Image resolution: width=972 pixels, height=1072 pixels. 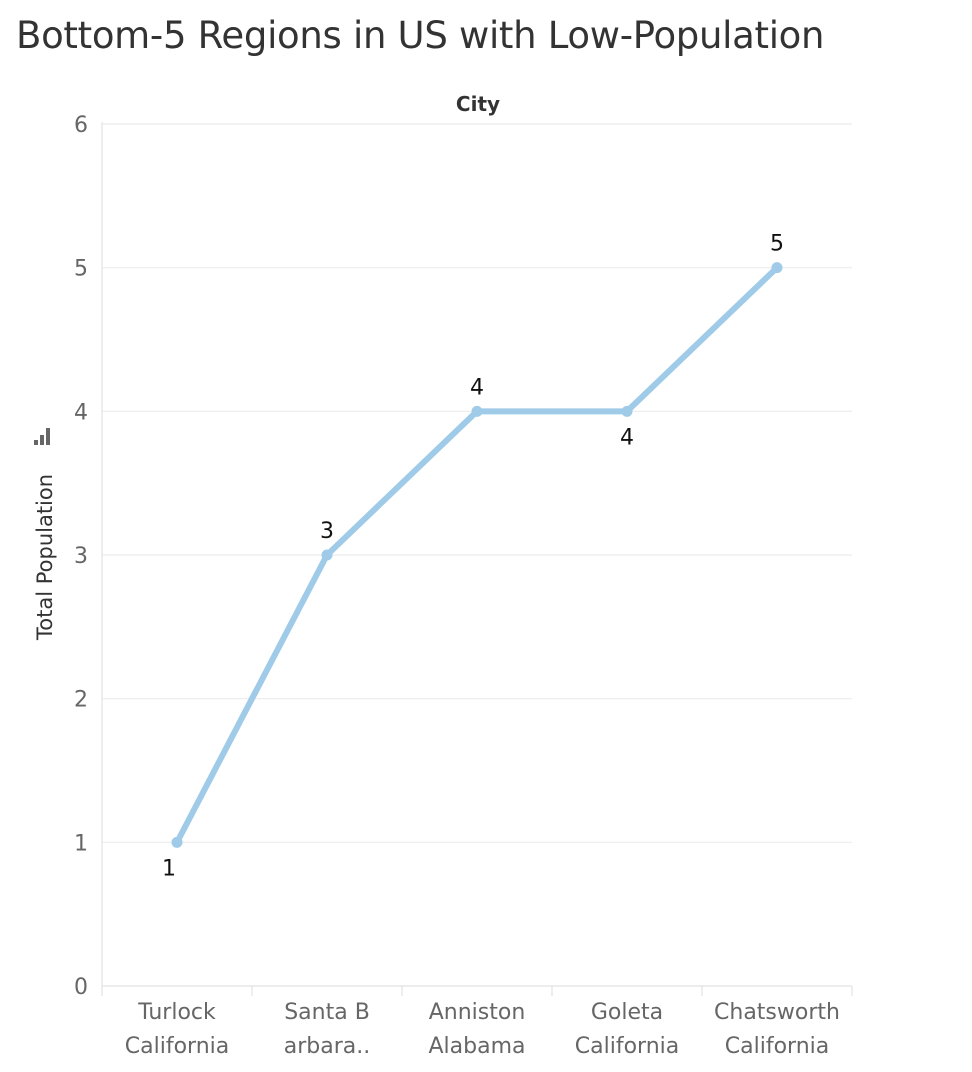 I want to click on y-axis-title: Total Population, so click(x=45, y=557).